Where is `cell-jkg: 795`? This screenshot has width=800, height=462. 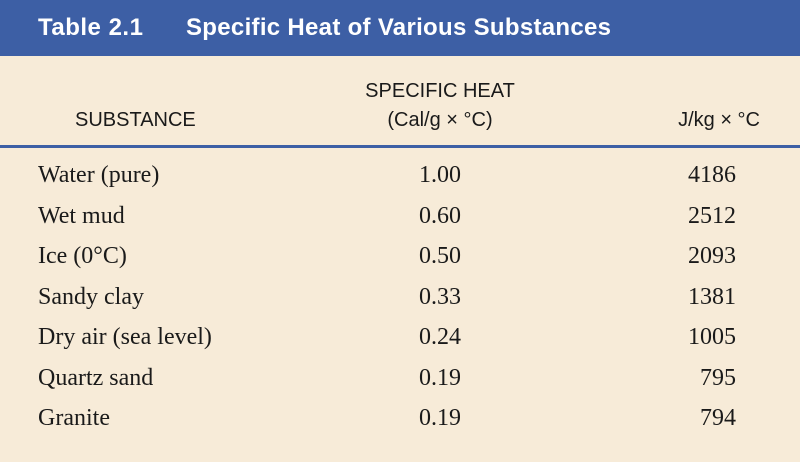 cell-jkg: 795 is located at coordinates (718, 377).